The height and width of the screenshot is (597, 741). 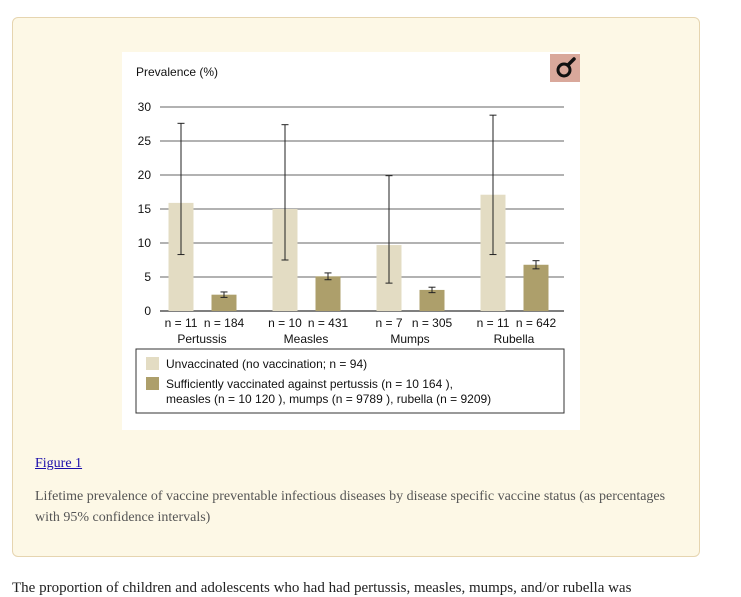 I want to click on y-tick-label: 5, so click(x=147, y=277).